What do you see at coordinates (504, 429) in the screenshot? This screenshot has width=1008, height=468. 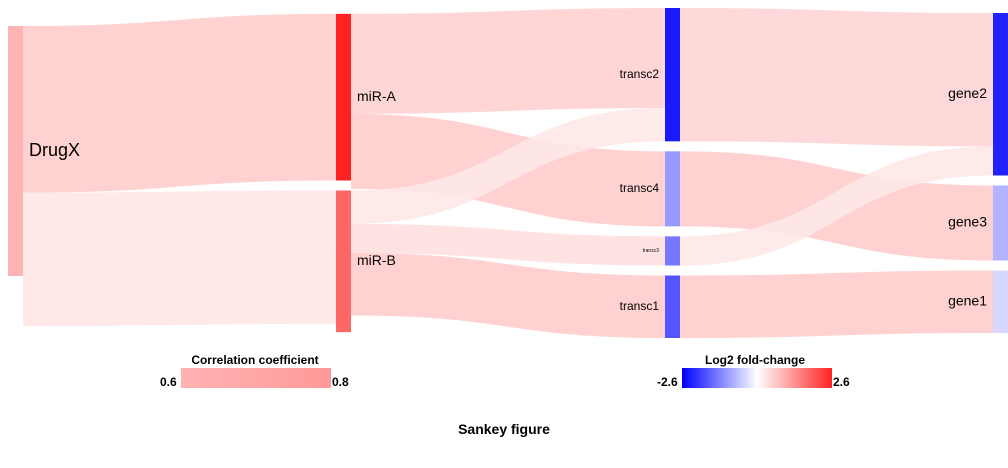 I see `figure-title: Sankey figure` at bounding box center [504, 429].